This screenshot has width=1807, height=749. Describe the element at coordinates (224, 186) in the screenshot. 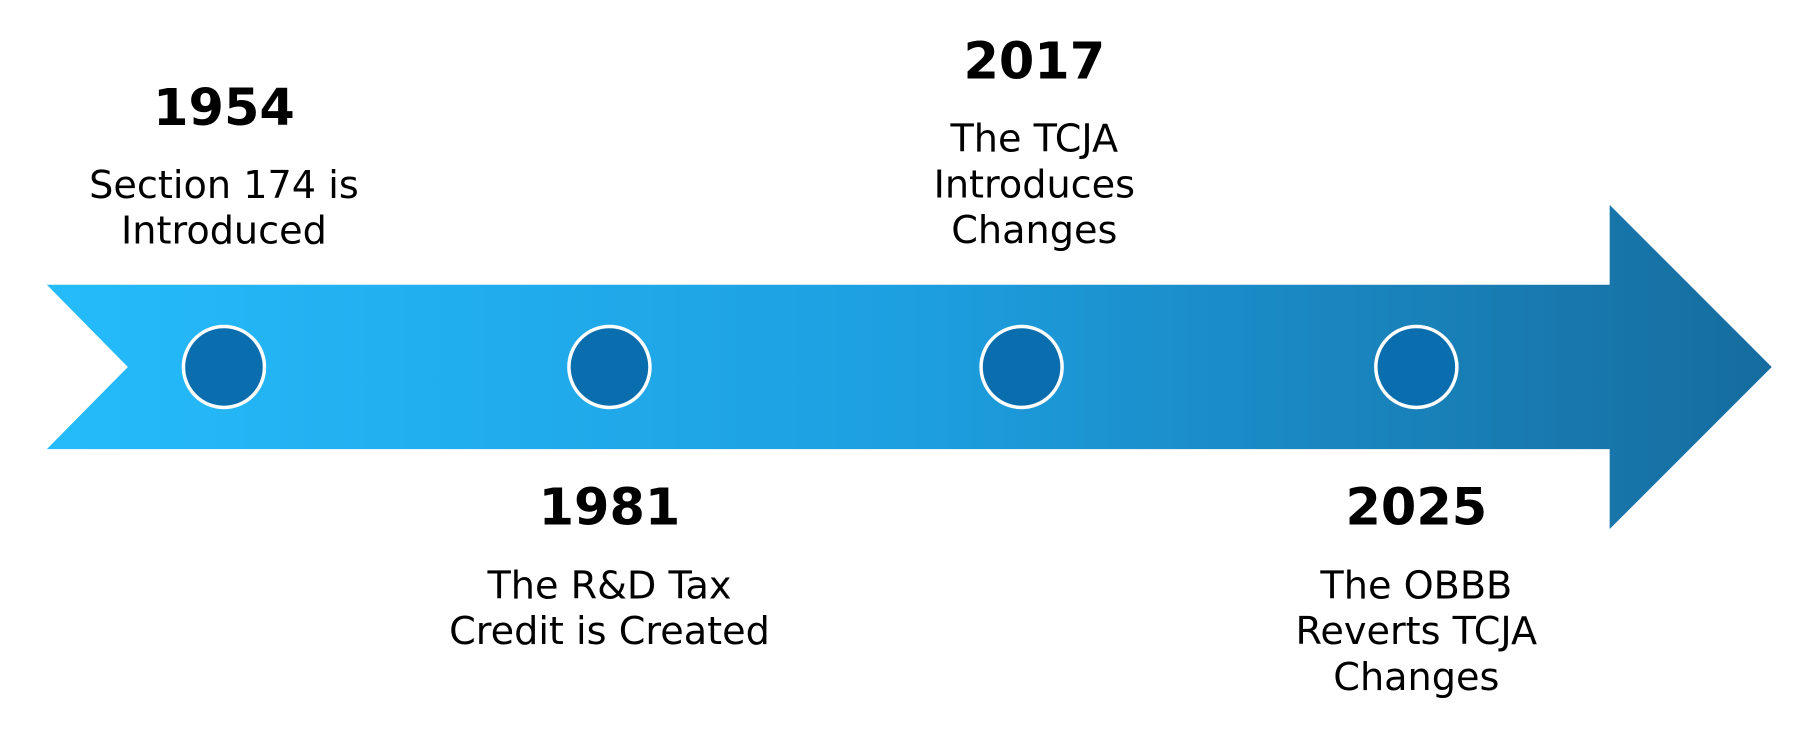

I see `event-description: Section 174 is` at that location.